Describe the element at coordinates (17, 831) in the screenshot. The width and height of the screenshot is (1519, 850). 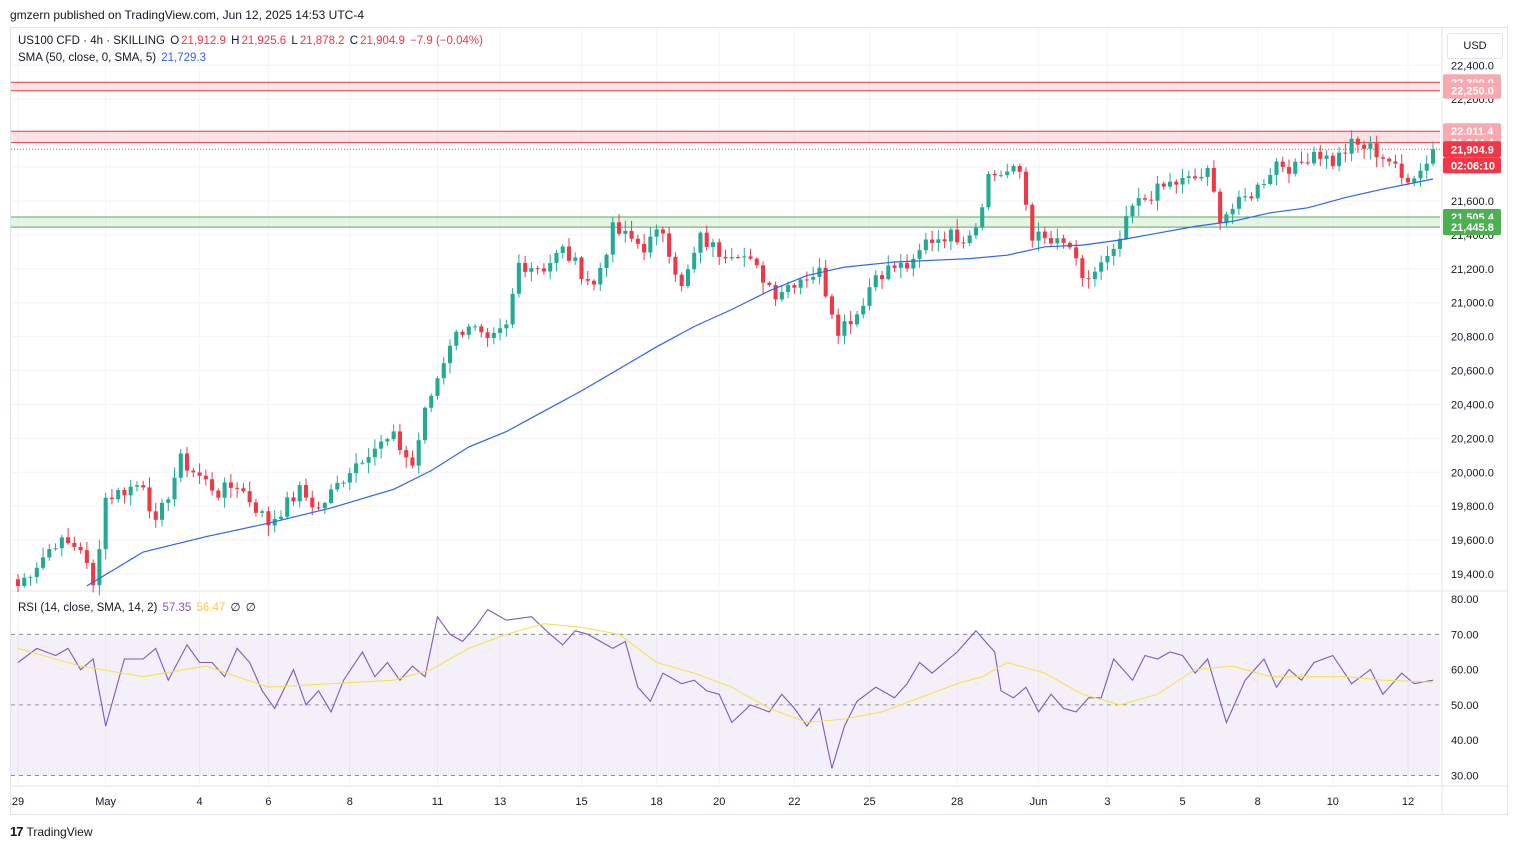
I see `tradingview-logo-icon: 17` at that location.